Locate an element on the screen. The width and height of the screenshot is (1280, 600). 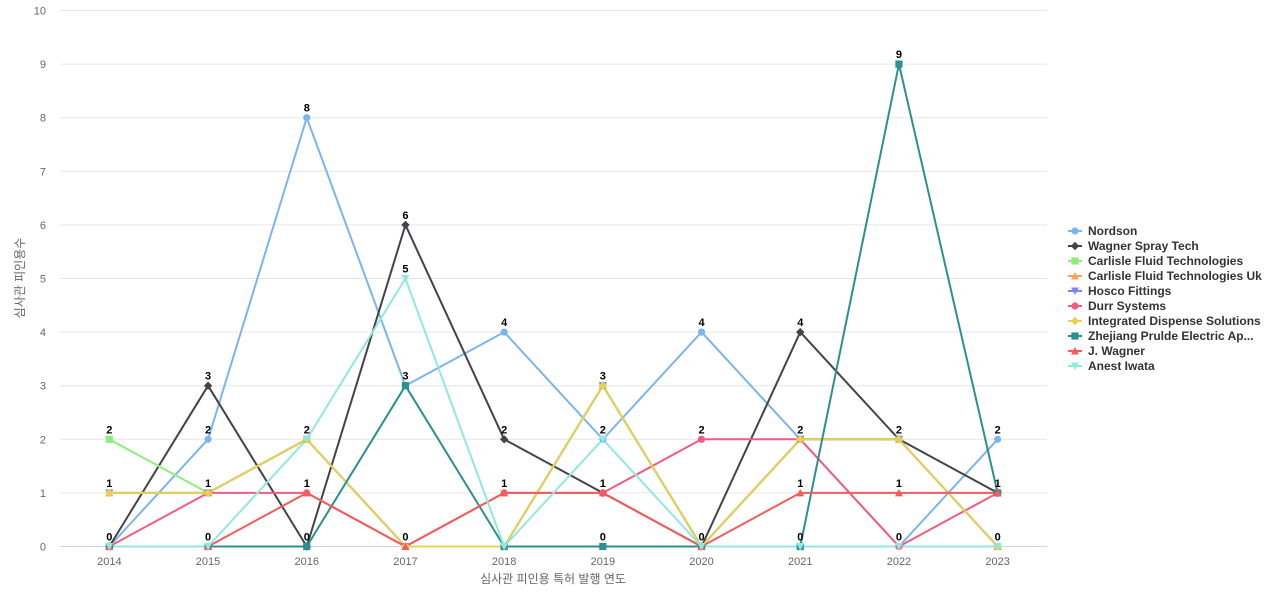
x-tick-label: 2023 is located at coordinates (997, 562).